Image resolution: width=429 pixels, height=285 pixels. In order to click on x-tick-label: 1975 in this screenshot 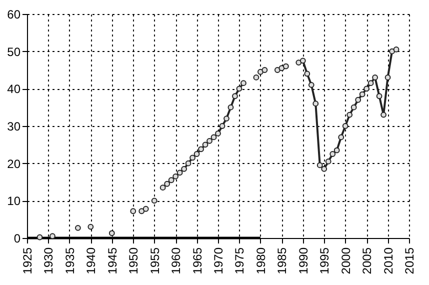, I will do `click(239, 260)`.